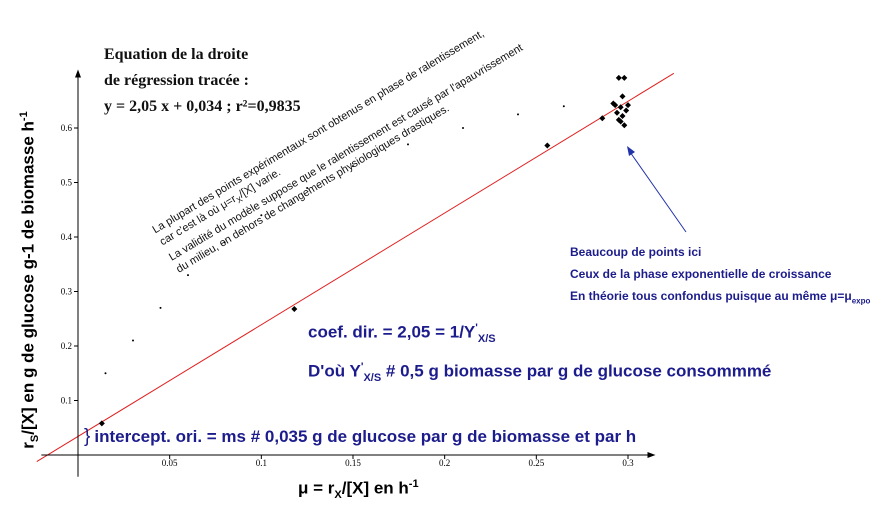 This screenshot has height=530, width=896. What do you see at coordinates (628, 463) in the screenshot?
I see `x-tick-label: 0.3` at bounding box center [628, 463].